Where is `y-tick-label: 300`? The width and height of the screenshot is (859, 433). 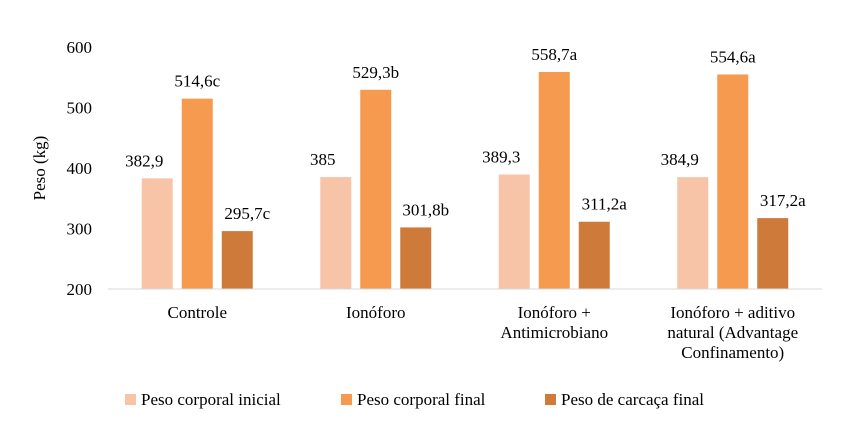
y-tick-label: 300 is located at coordinates (80, 229).